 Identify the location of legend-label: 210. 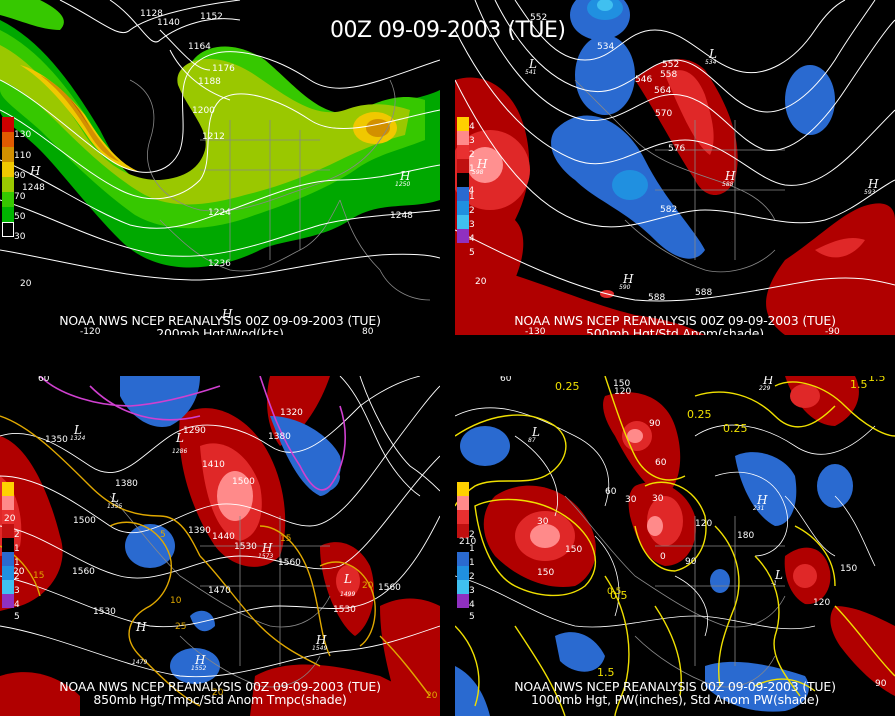
(468, 542).